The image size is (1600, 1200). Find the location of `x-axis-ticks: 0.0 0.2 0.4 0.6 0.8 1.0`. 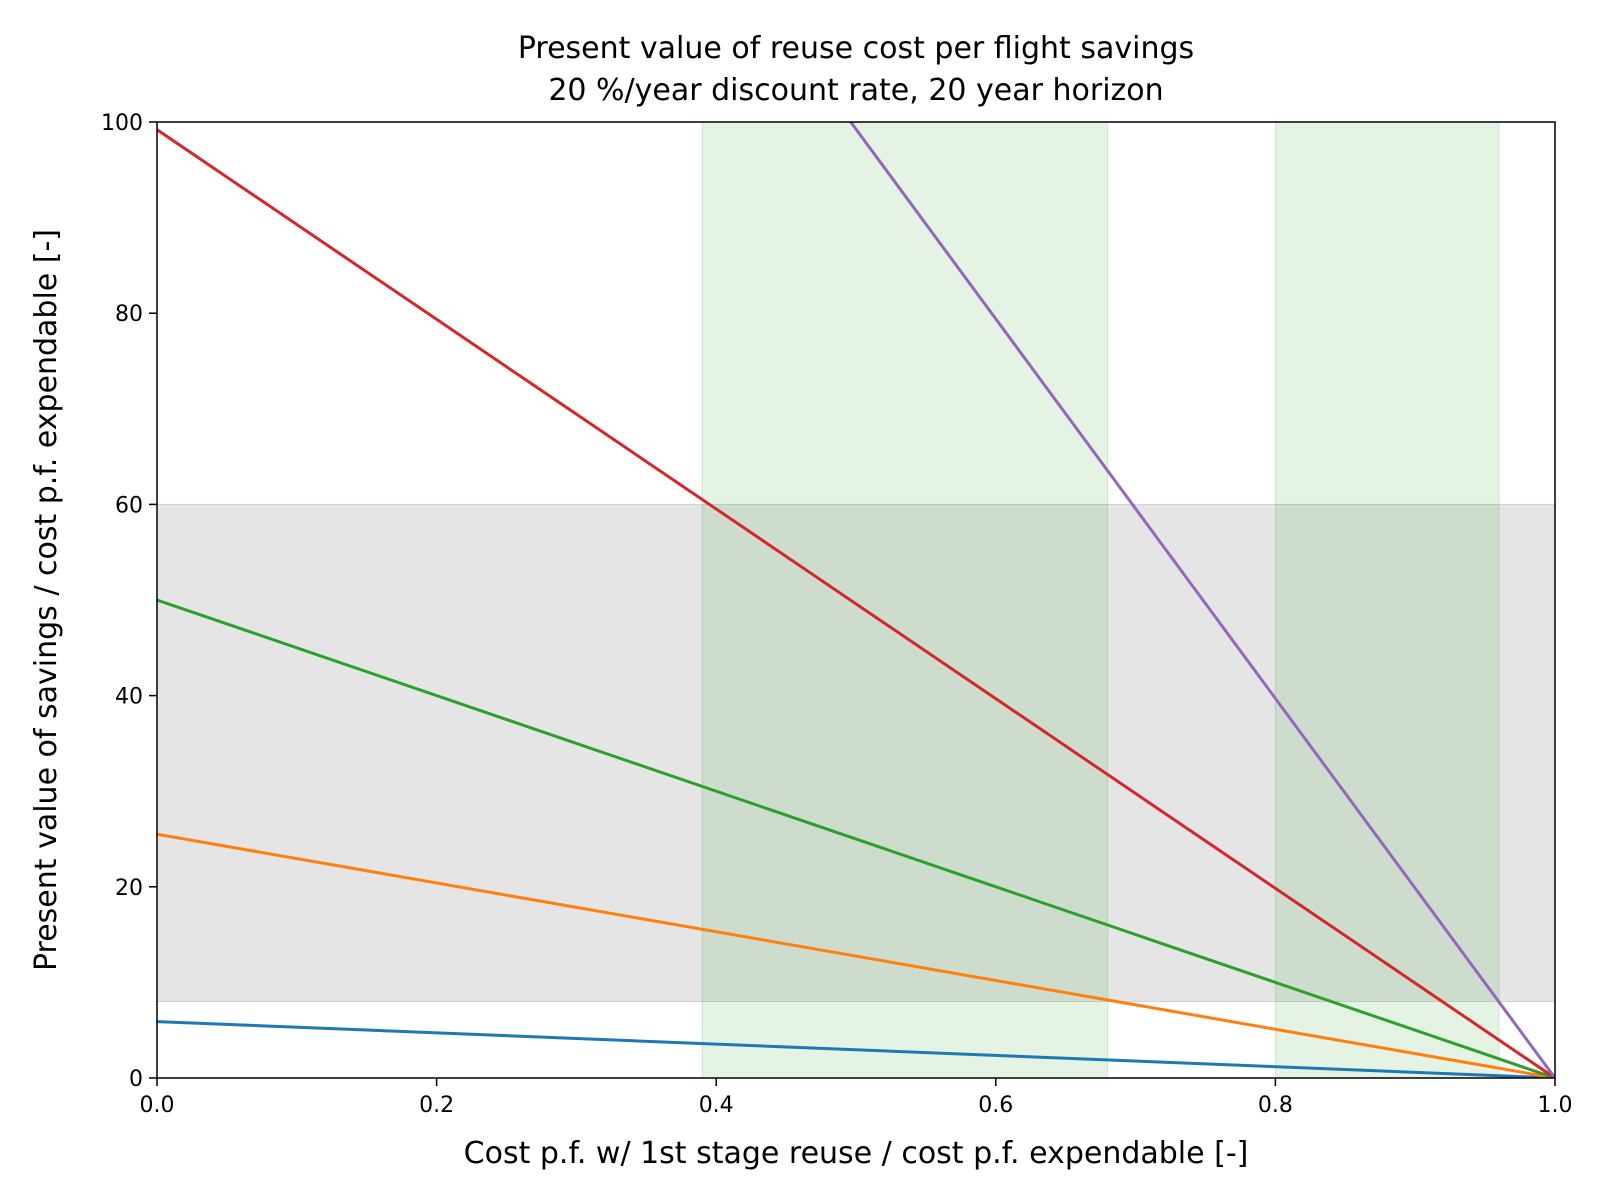

x-axis-ticks: 0.0 0.2 0.4 0.6 0.8 1.0 is located at coordinates (856, 1098).